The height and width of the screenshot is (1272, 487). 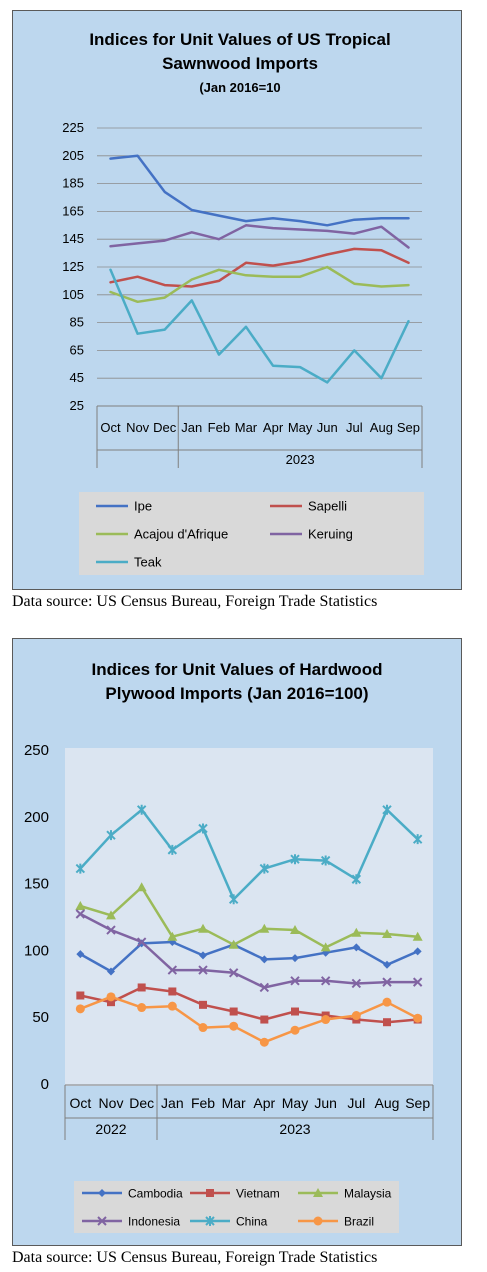 I want to click on chart-subtitle: (Jan 2016=10, so click(x=239, y=87).